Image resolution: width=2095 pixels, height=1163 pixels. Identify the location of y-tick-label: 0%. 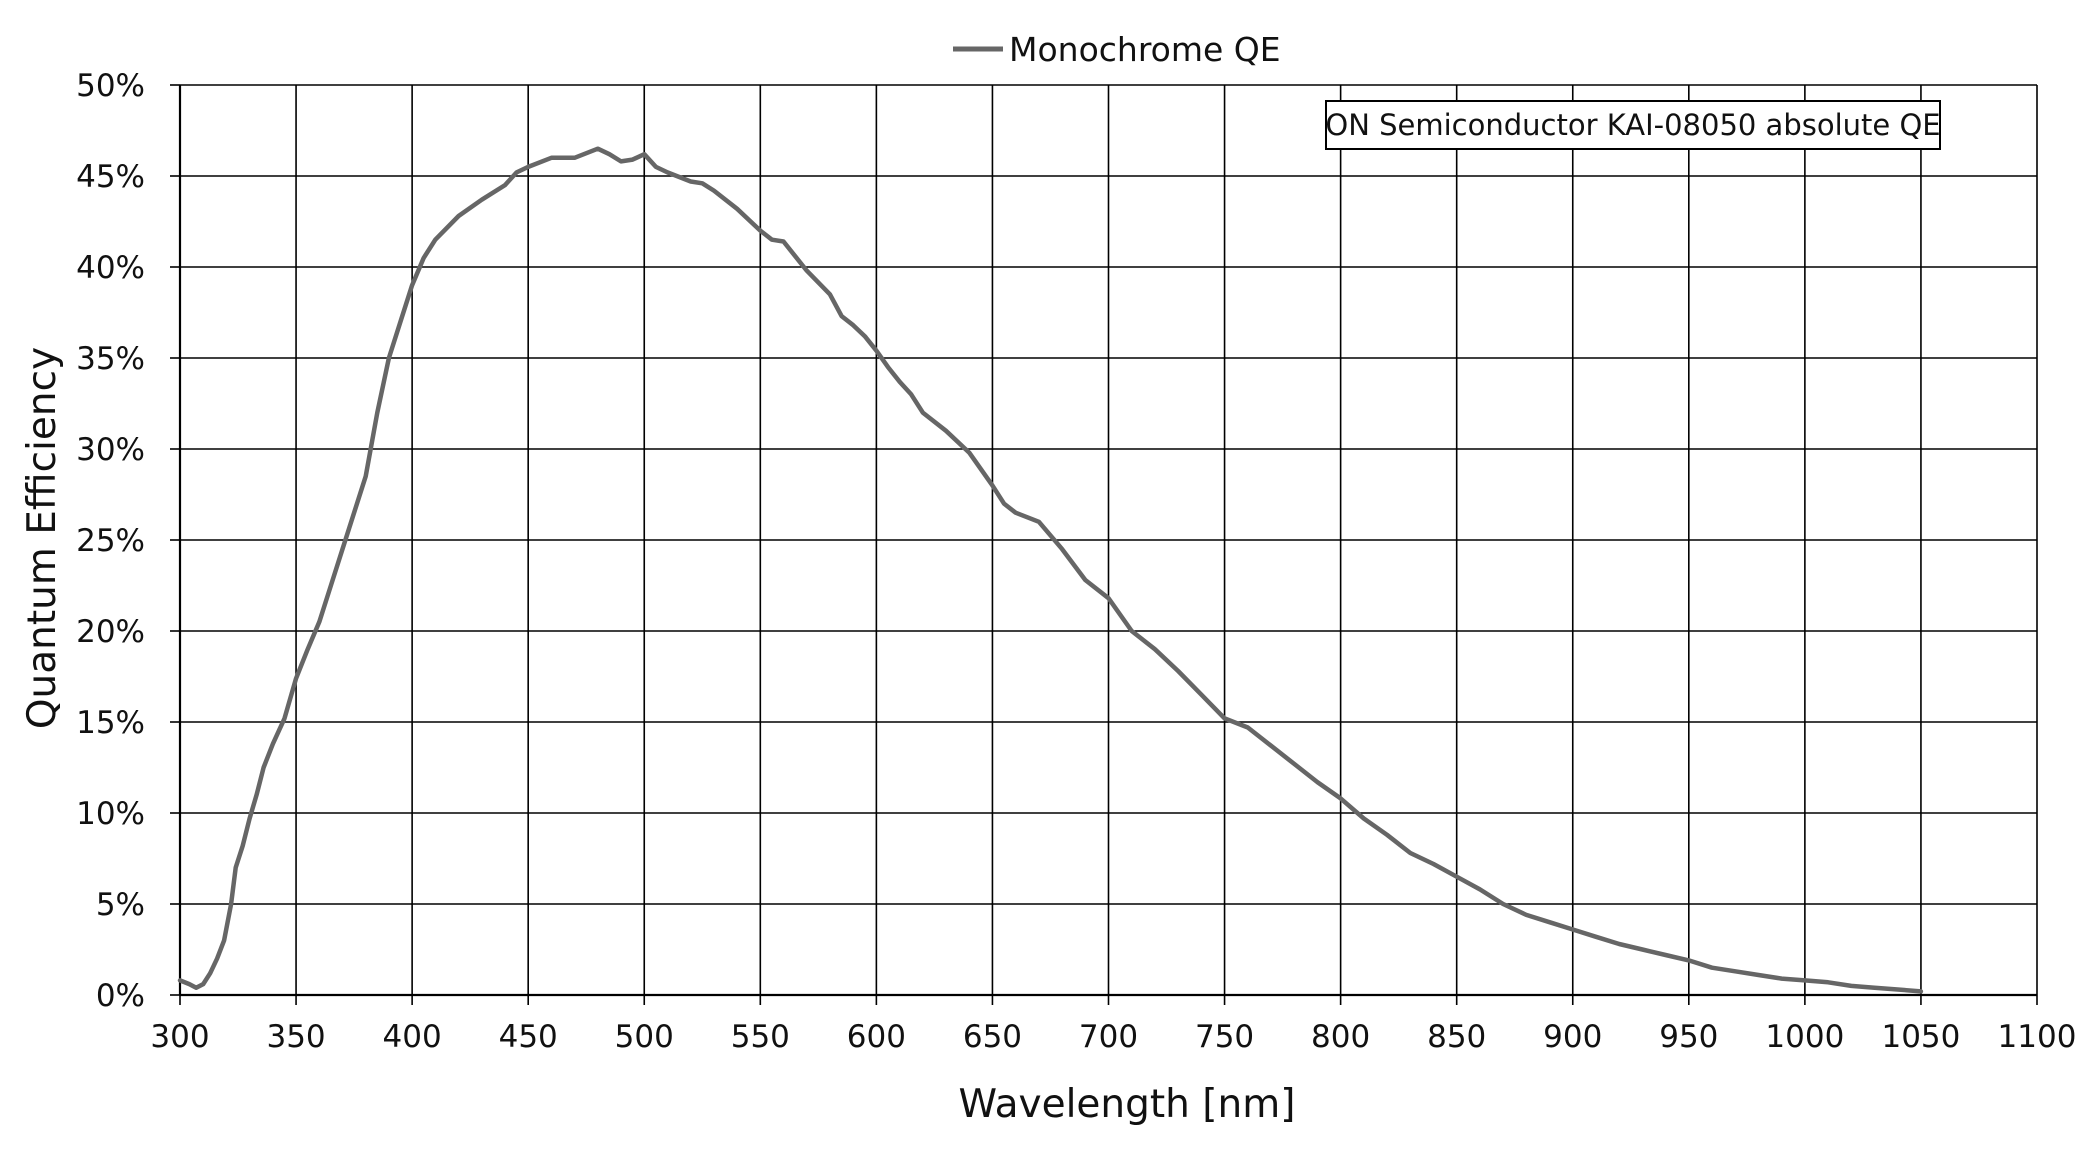
(120, 996).